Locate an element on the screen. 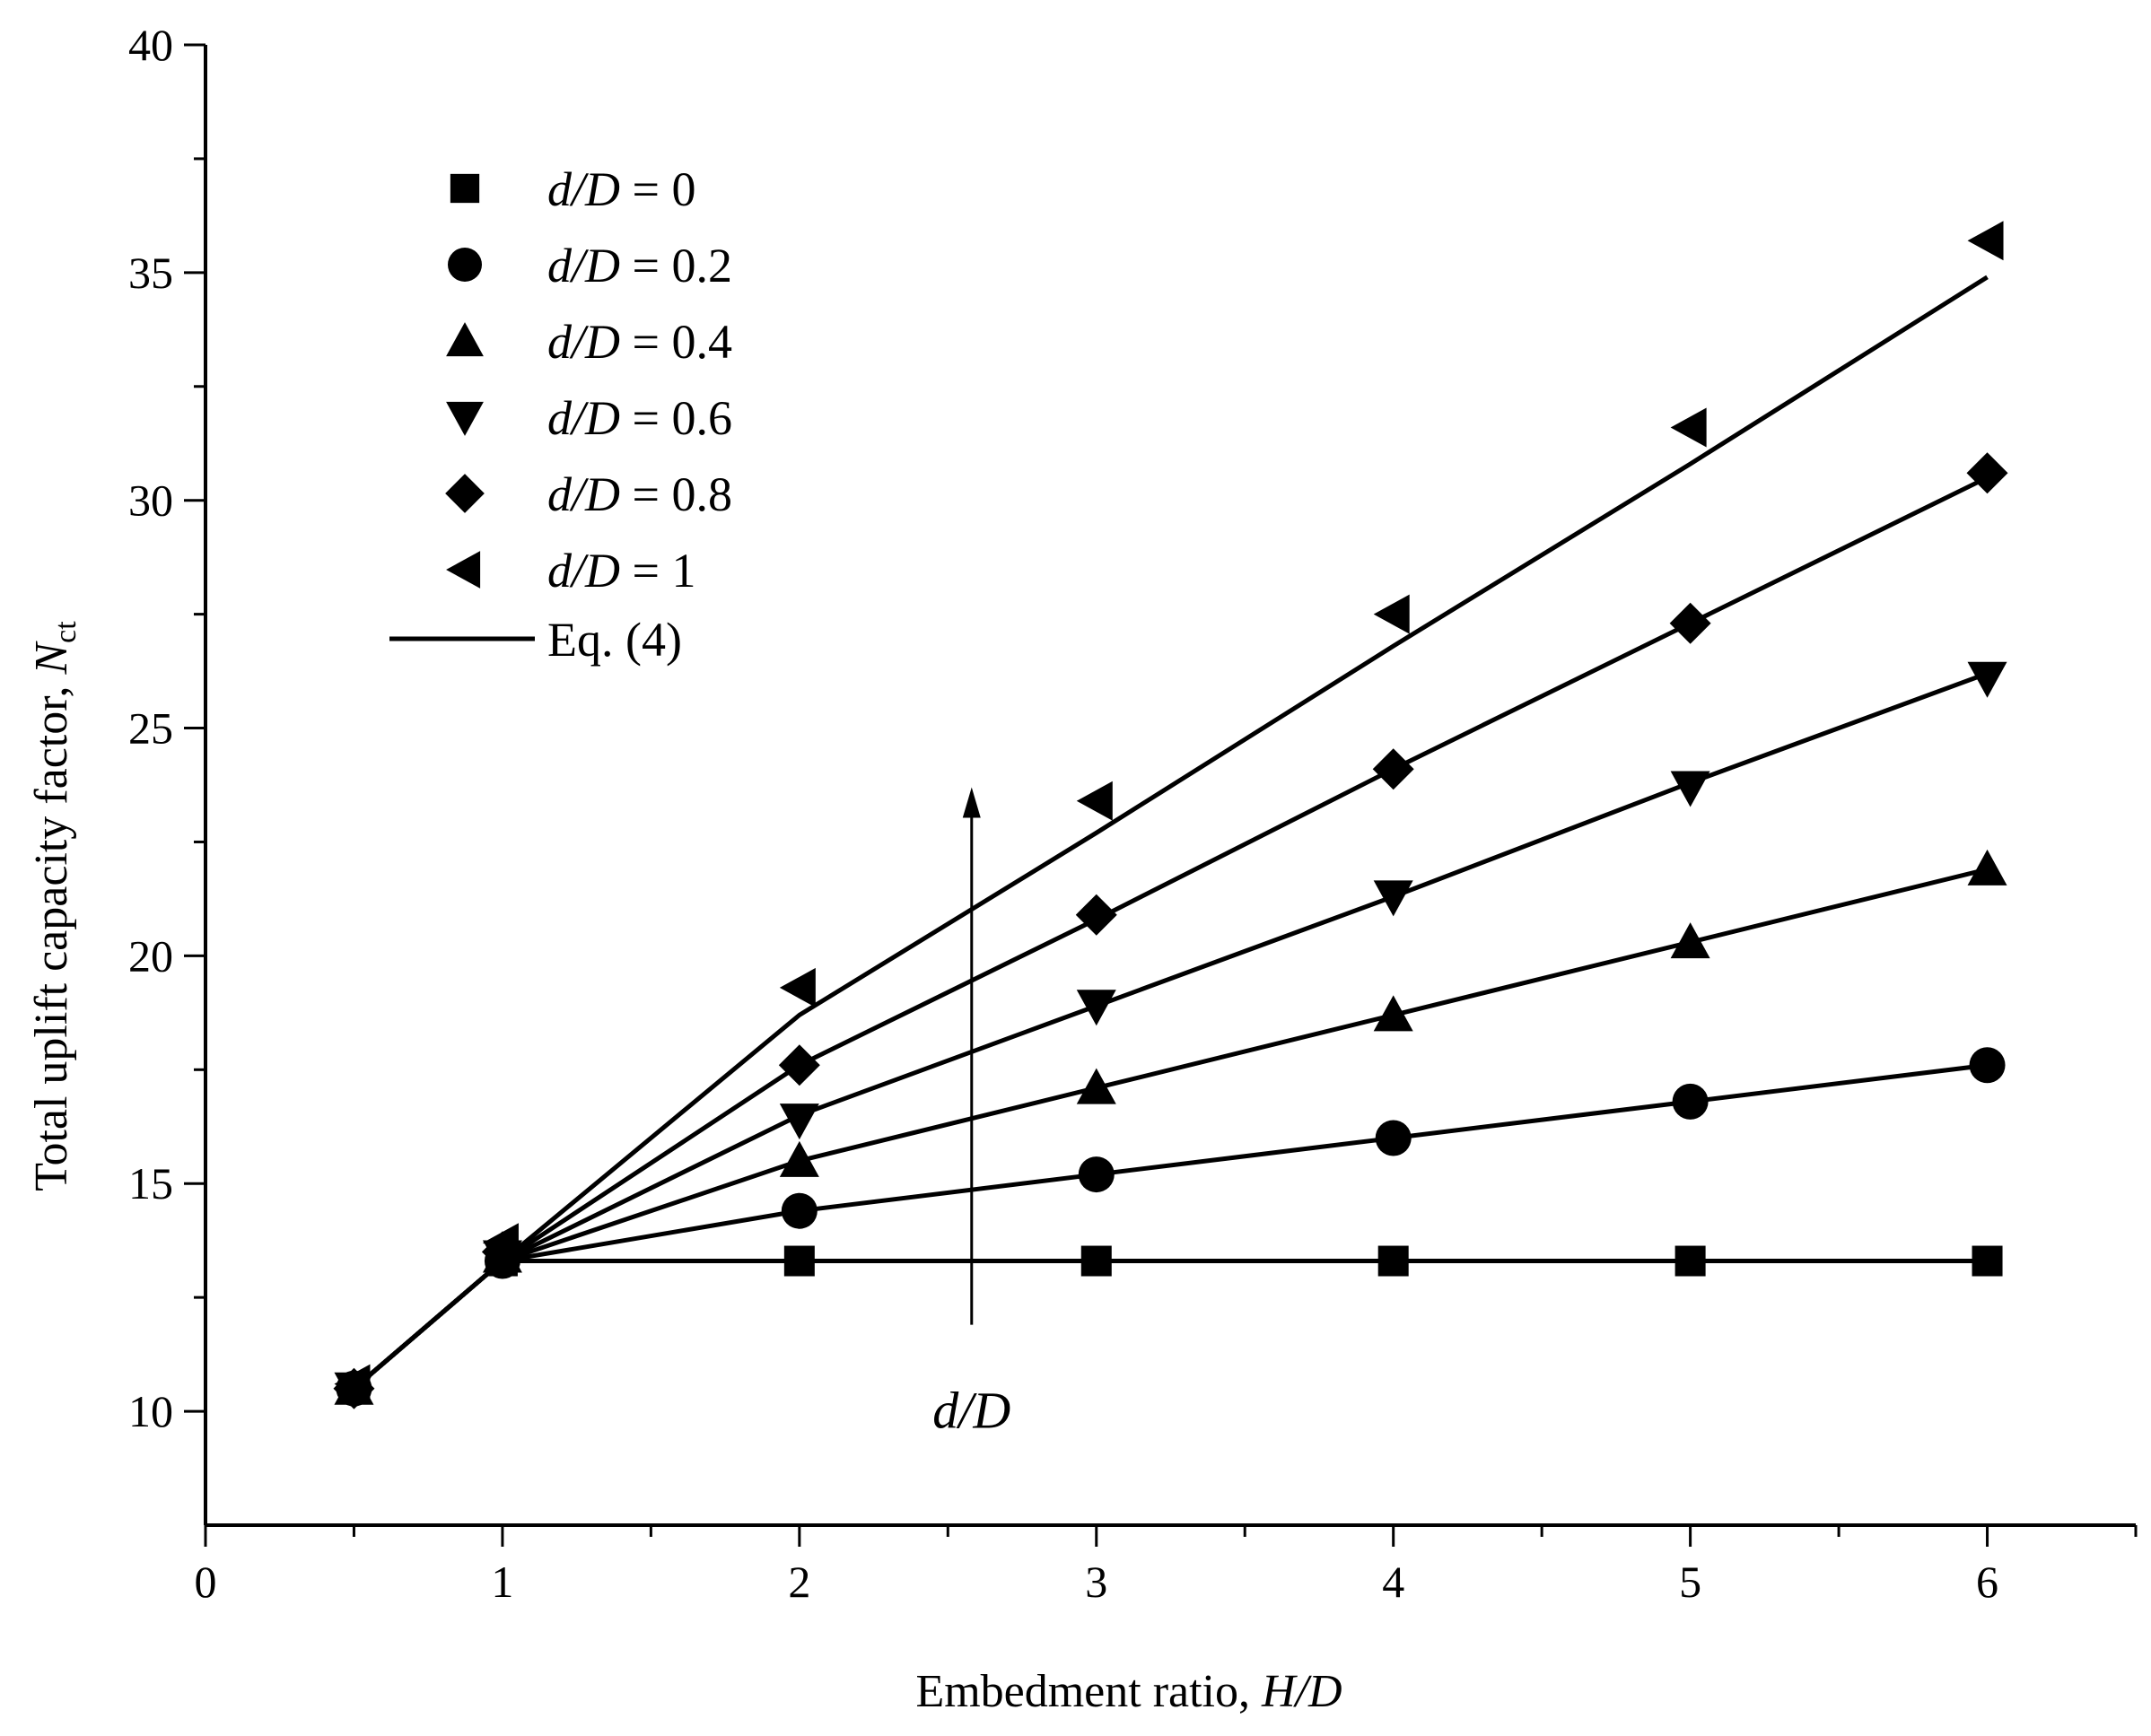 This screenshot has height=1736, width=2151. legend-label-0: d/D = 0 is located at coordinates (621, 189).